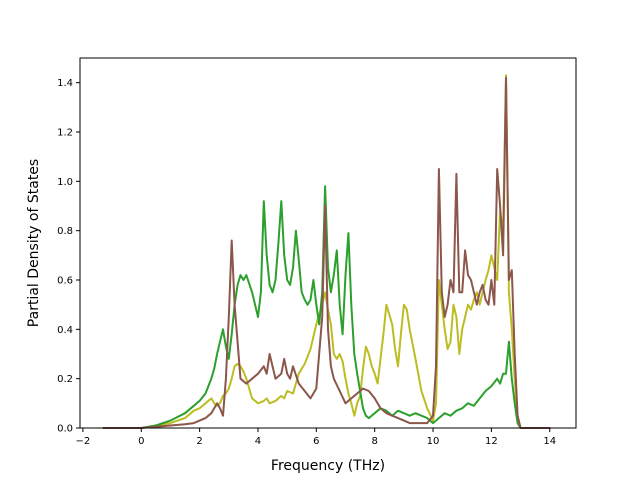 Image resolution: width=640 pixels, height=480 pixels. I want to click on x-tick-label: 0, so click(141, 441).